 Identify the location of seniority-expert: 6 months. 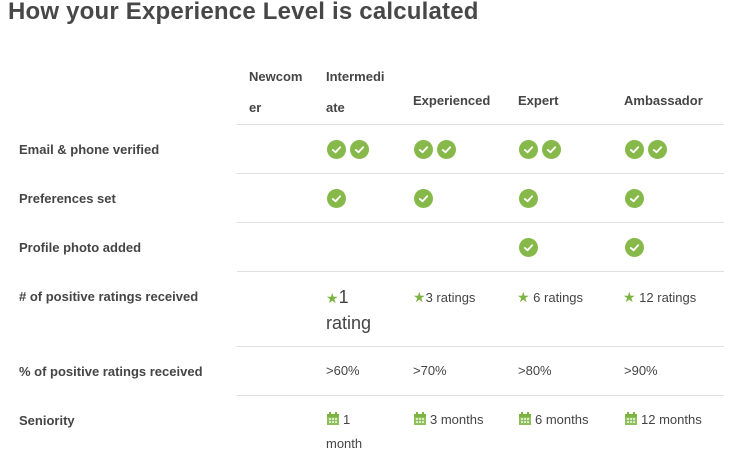
(553, 420).